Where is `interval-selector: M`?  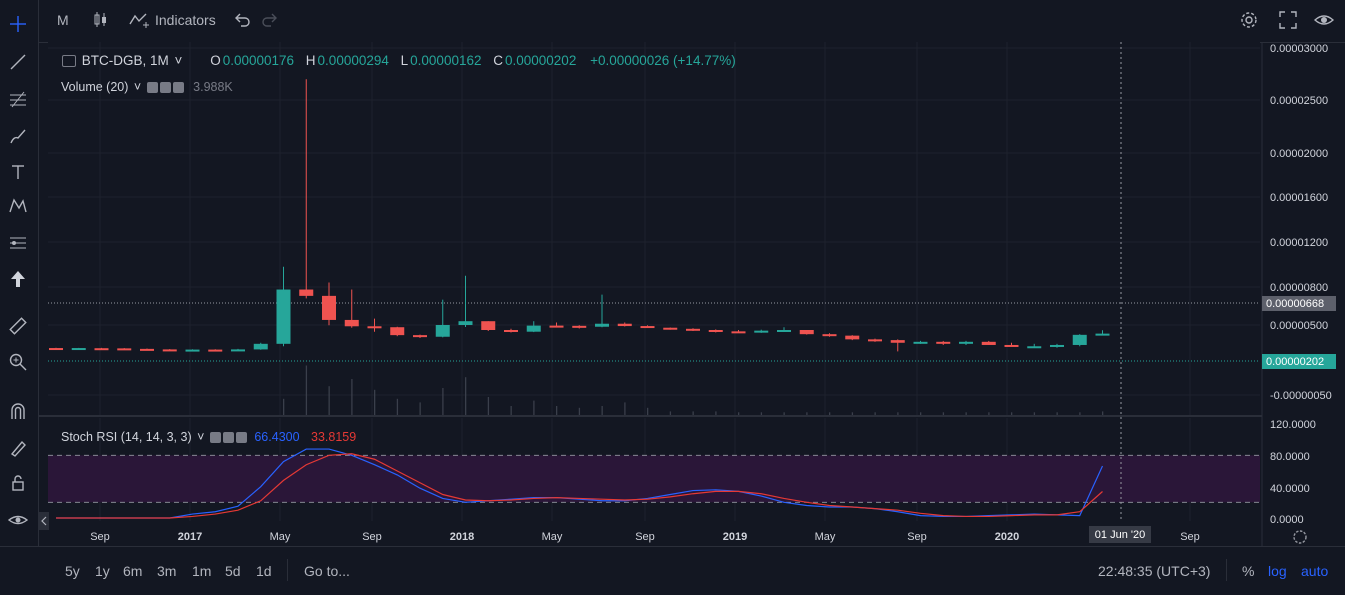 interval-selector: M is located at coordinates (63, 20).